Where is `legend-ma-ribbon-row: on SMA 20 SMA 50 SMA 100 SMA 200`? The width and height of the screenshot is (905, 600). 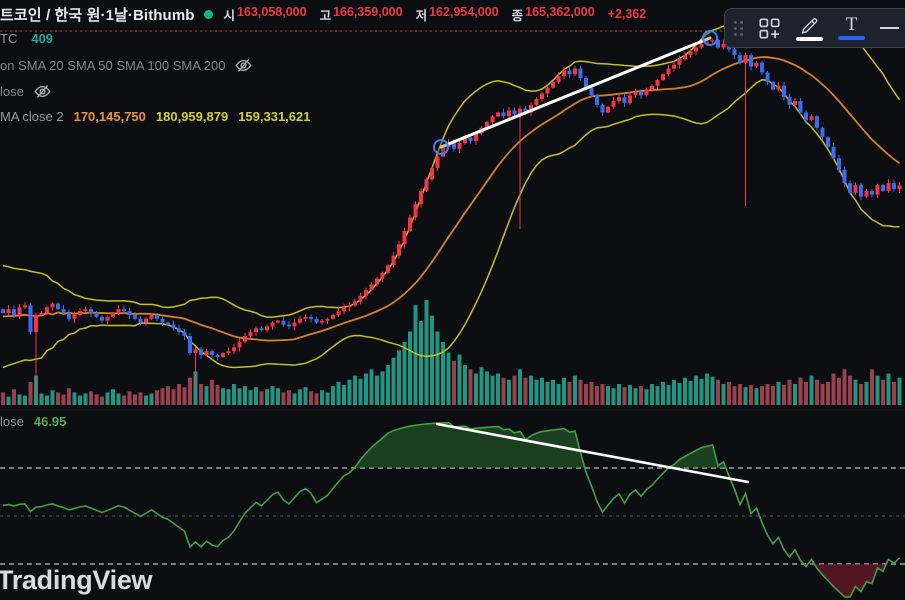
legend-ma-ribbon-row: on SMA 20 SMA 50 SMA 100 SMA 200 is located at coordinates (126, 65).